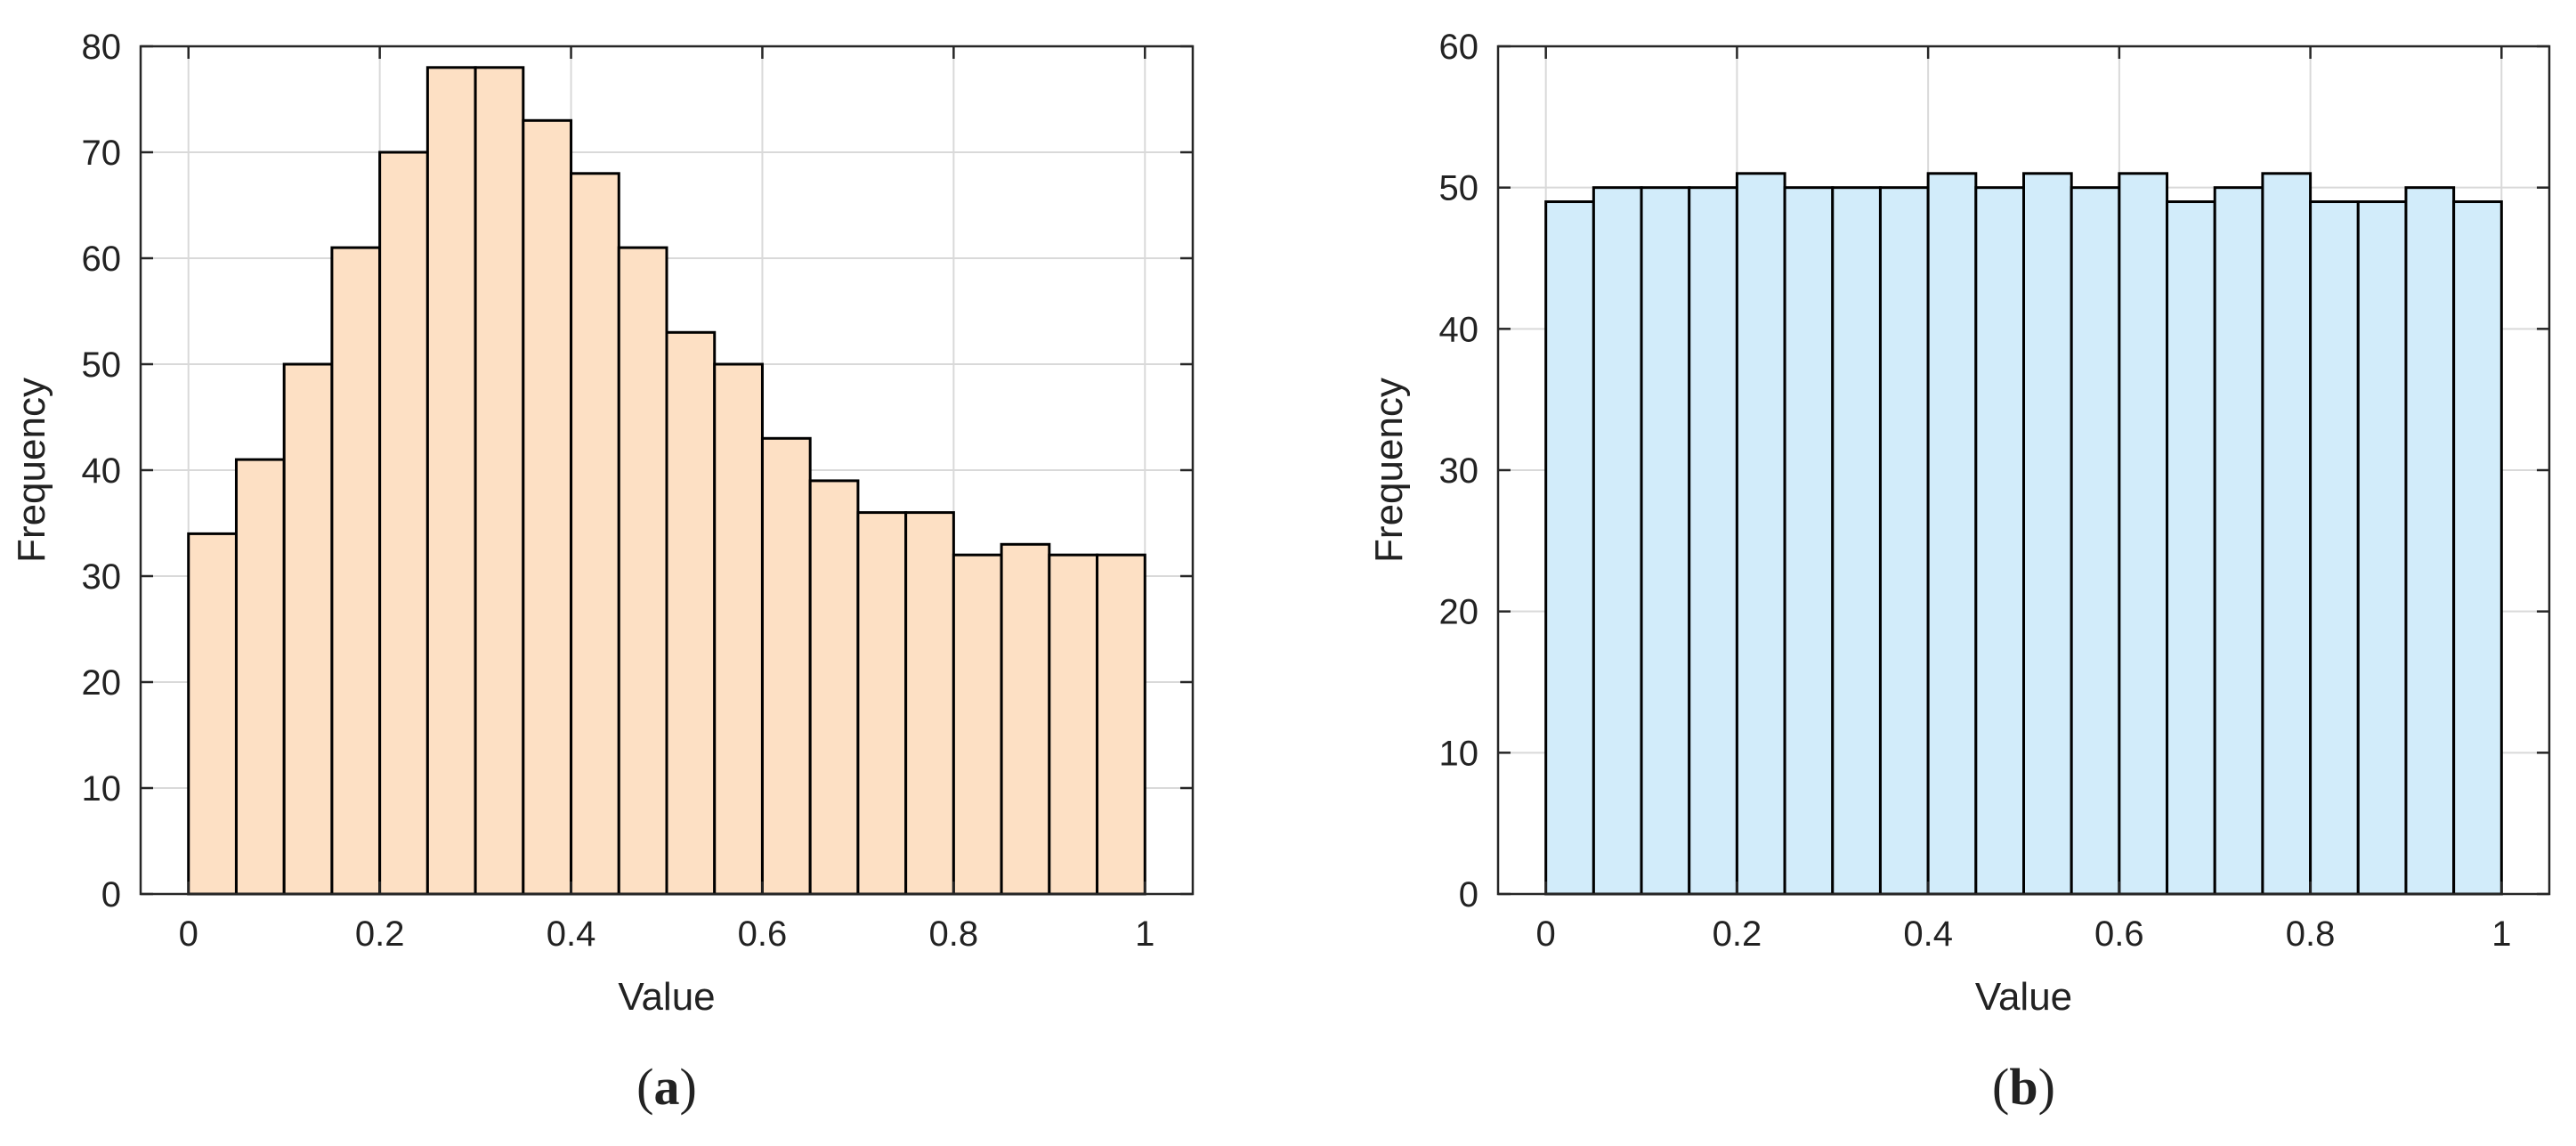 The image size is (2576, 1146). I want to click on panel-label: (a), so click(666, 1087).